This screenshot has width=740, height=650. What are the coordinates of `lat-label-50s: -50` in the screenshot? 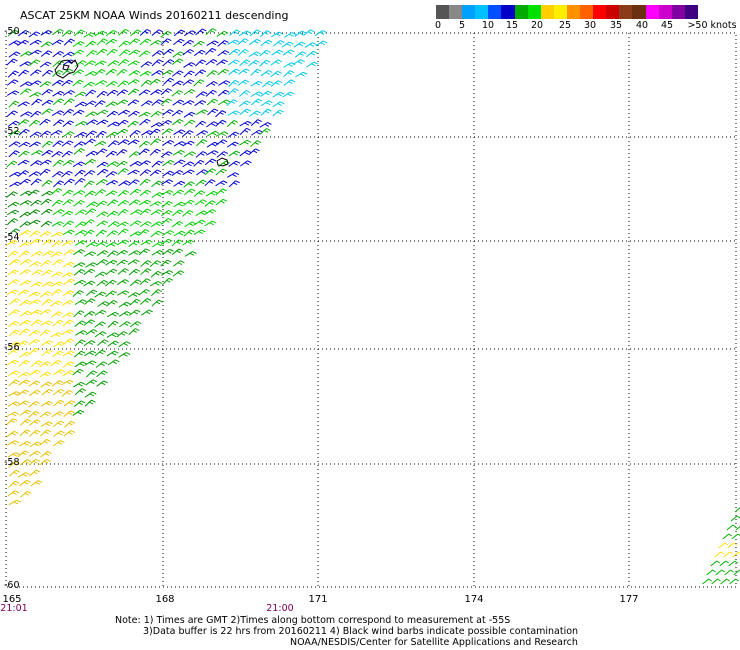 It's located at (12, 31).